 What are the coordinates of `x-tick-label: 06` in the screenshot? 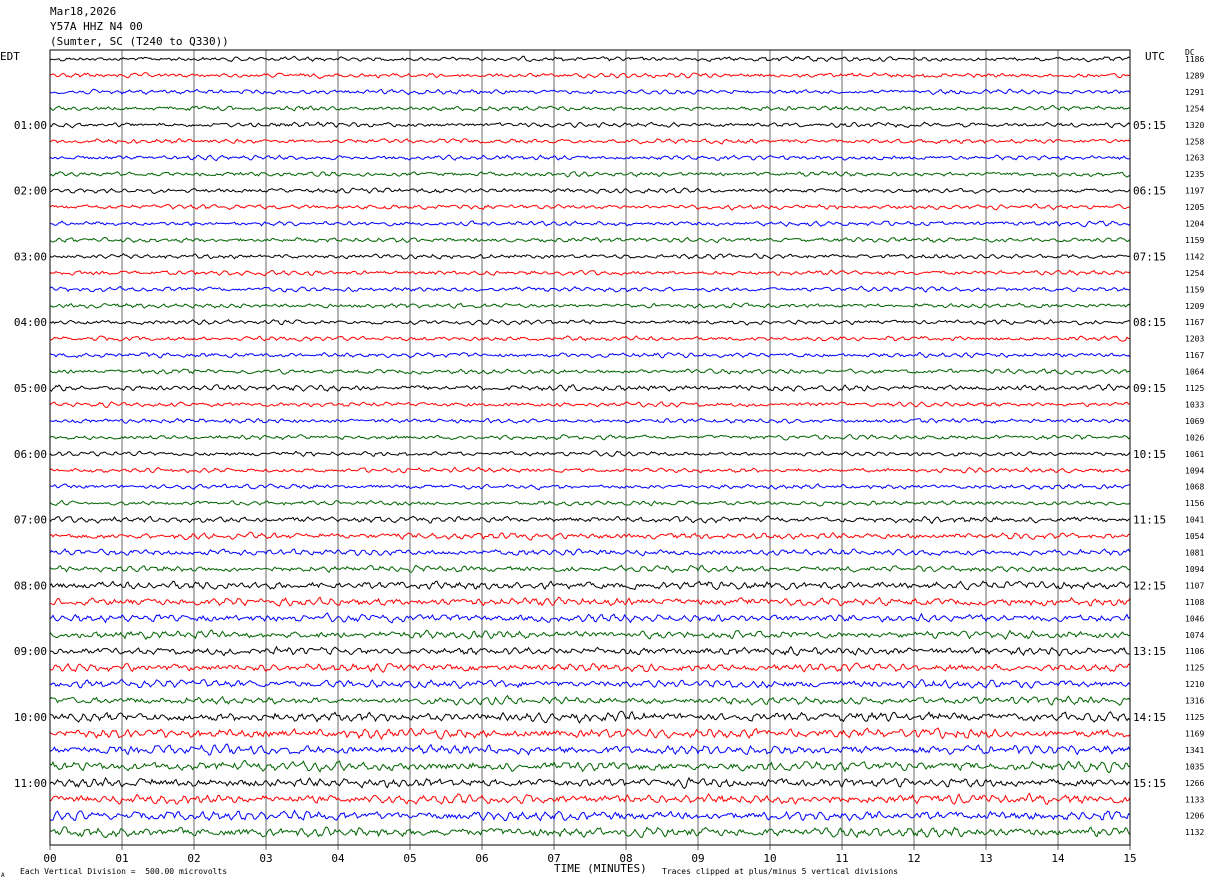 It's located at (481, 858).